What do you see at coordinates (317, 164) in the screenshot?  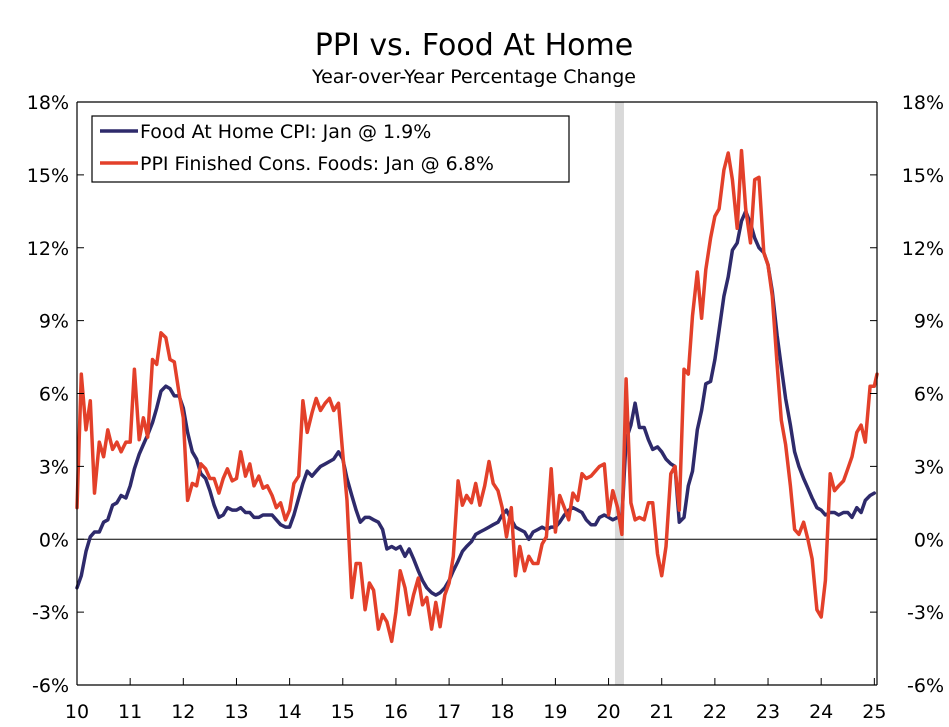 I see `legend-label-ppi-finished-cons-foods: PPI Finished Cons. Foods: Jan @ 6.8%` at bounding box center [317, 164].